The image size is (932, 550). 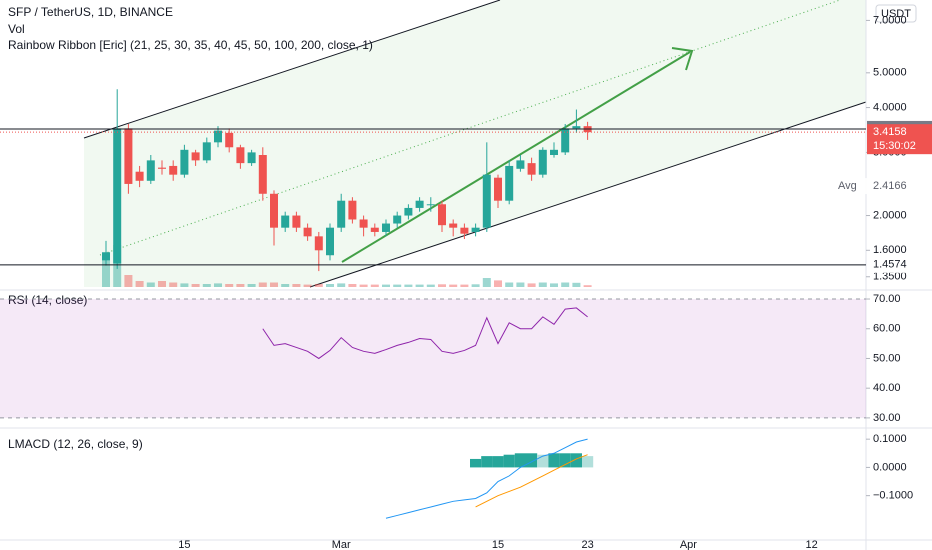 I want to click on y-tick-label: 70.00, so click(x=887, y=299).